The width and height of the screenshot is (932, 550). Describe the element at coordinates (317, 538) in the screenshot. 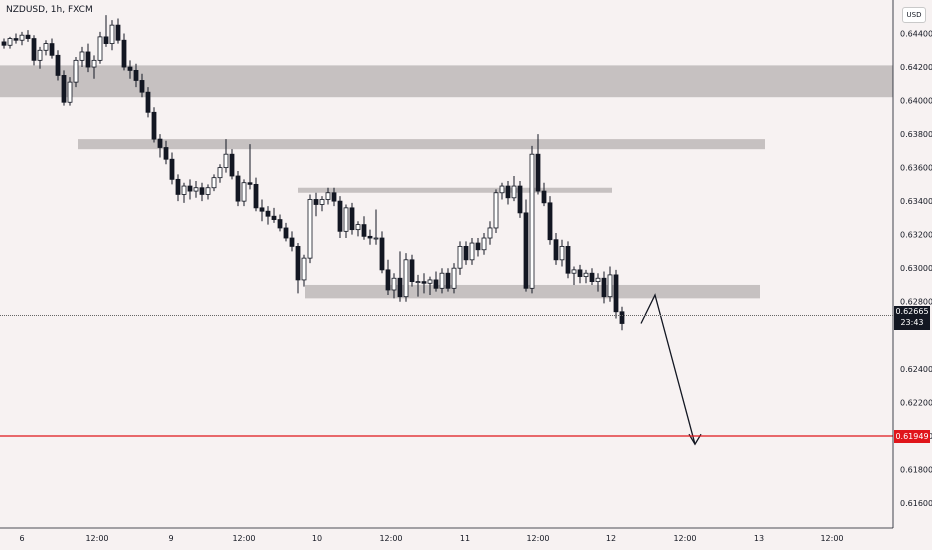

I see `time-tick-label: 10` at that location.